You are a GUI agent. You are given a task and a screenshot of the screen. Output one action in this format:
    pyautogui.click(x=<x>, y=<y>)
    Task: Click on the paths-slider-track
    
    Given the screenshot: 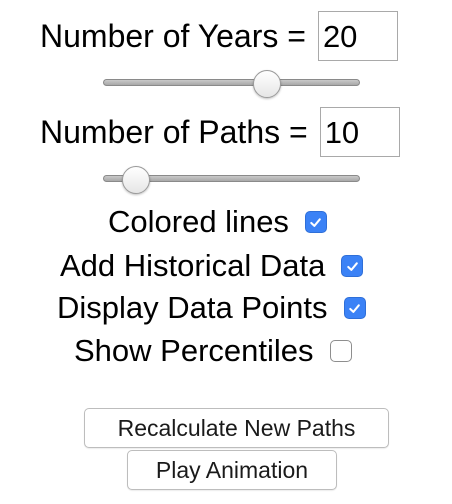 What is the action you would take?
    pyautogui.click(x=231, y=178)
    